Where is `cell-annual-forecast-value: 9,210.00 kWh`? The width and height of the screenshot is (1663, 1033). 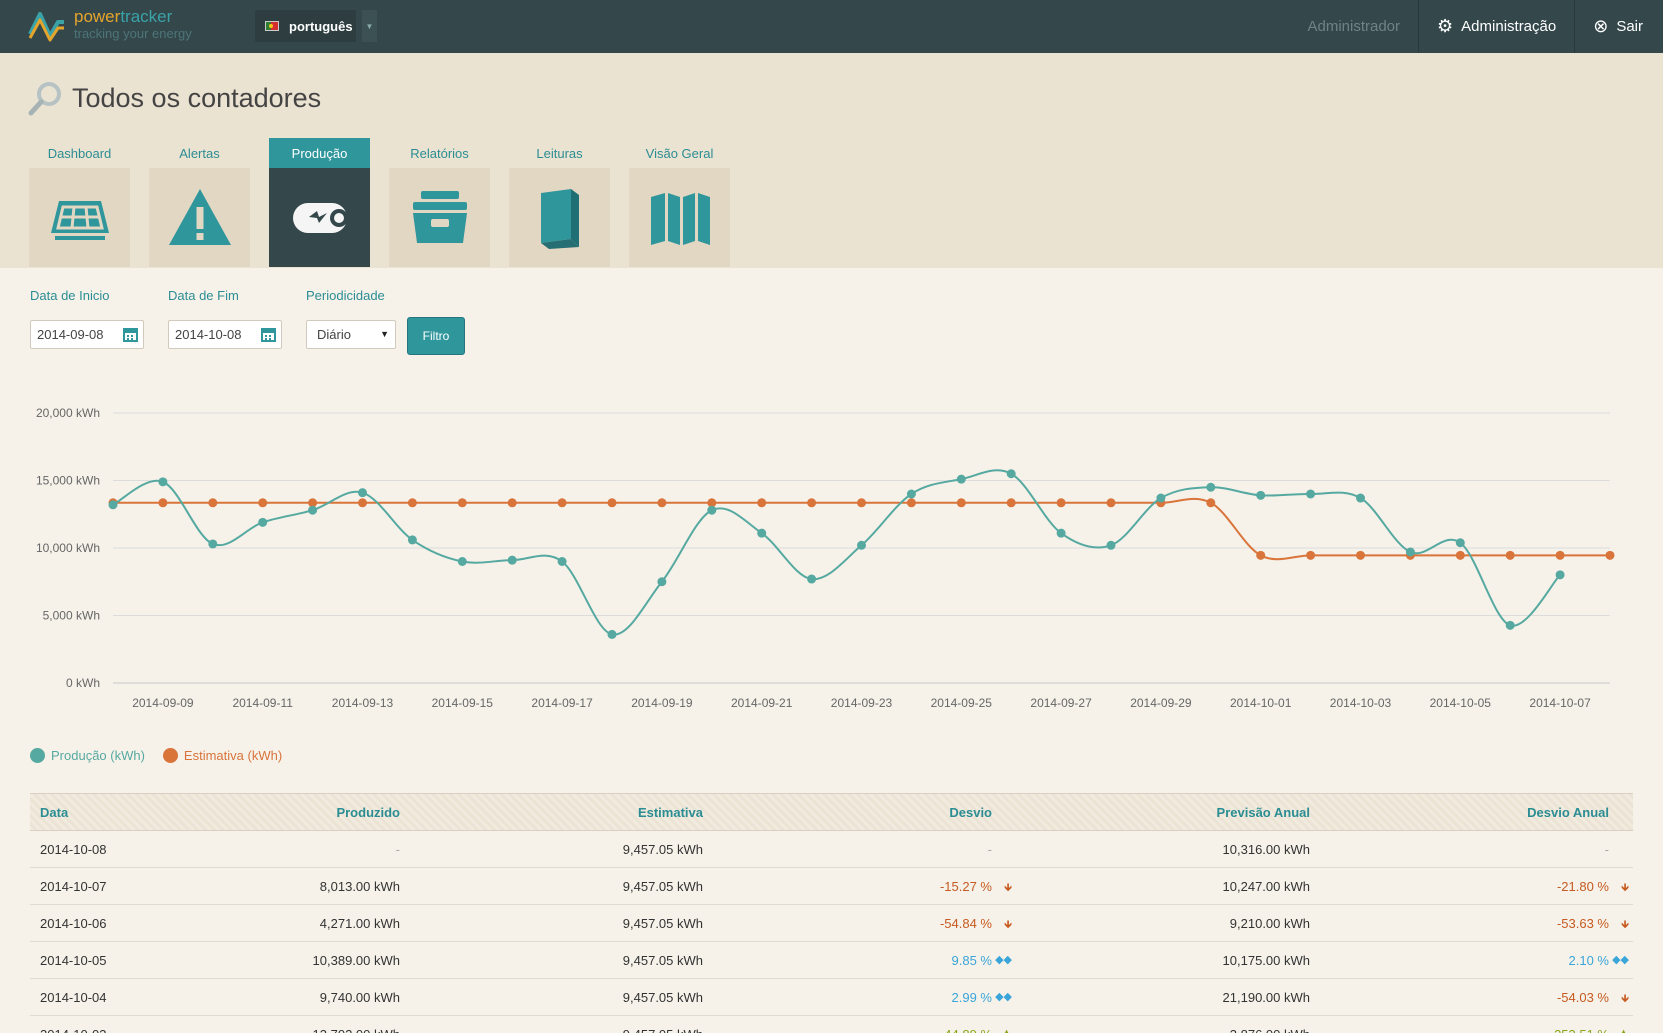
cell-annual-forecast-value: 9,210.00 kWh is located at coordinates (1269, 923).